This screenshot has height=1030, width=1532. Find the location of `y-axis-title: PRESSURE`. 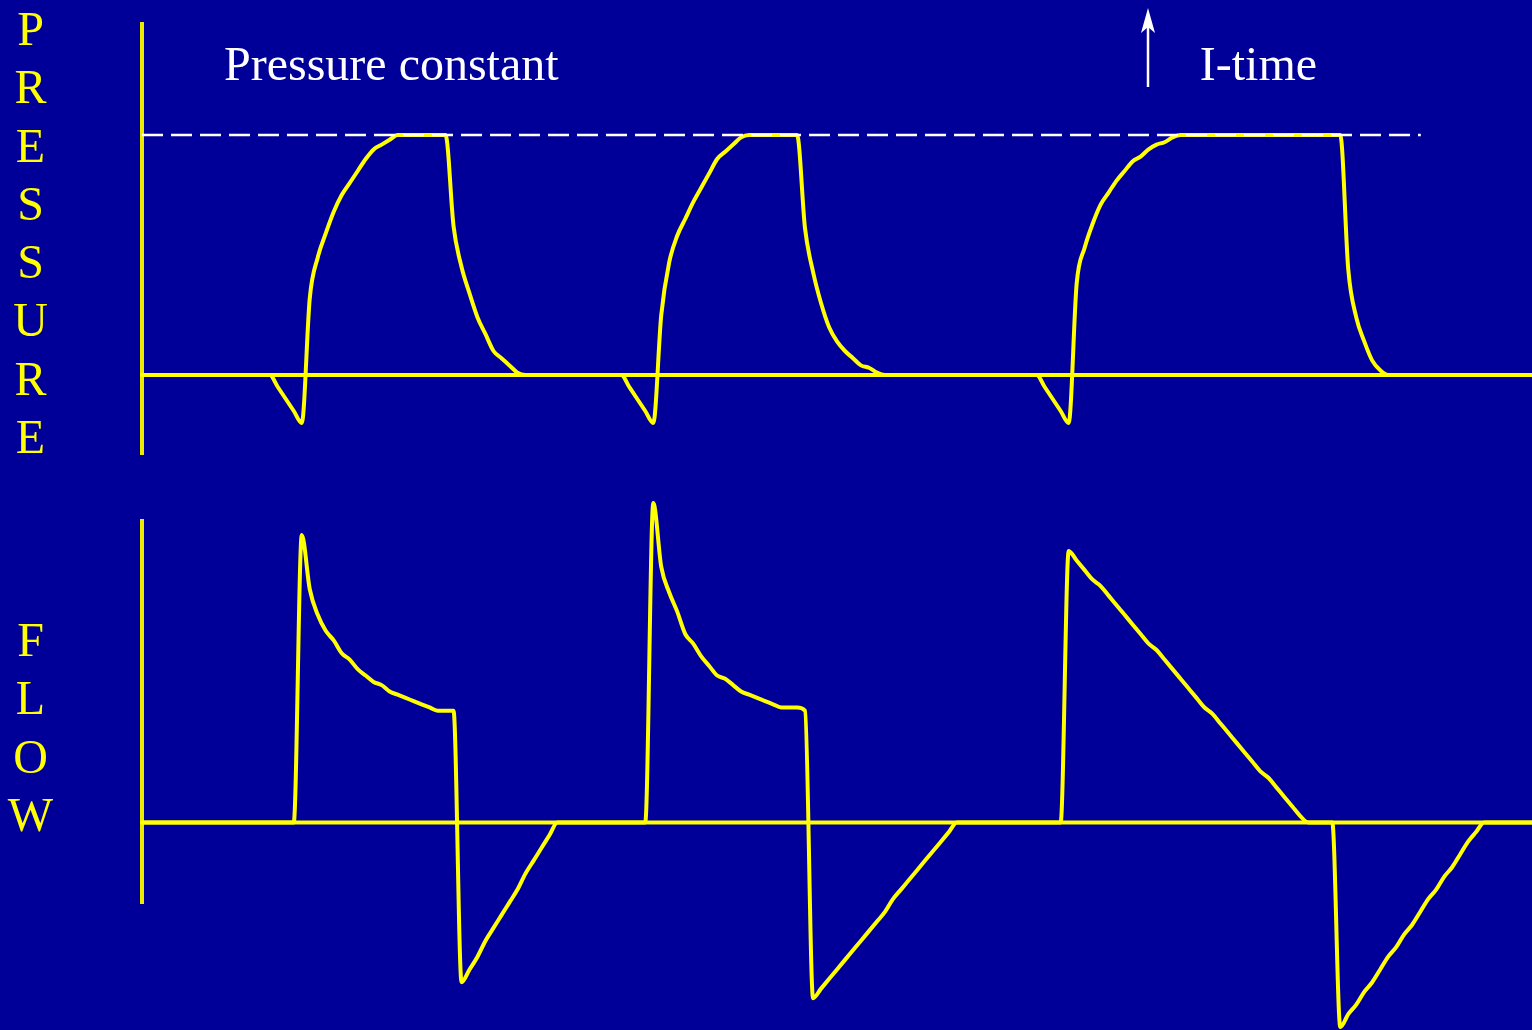

y-axis-title: PRESSURE is located at coordinates (30, 235).